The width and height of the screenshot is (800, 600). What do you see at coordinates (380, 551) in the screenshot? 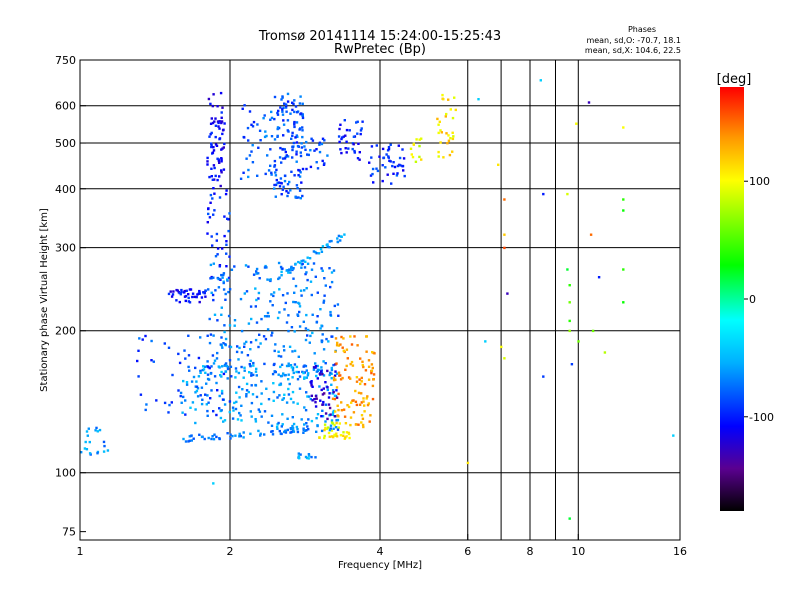
I see `x-tick-label: 4` at bounding box center [380, 551].